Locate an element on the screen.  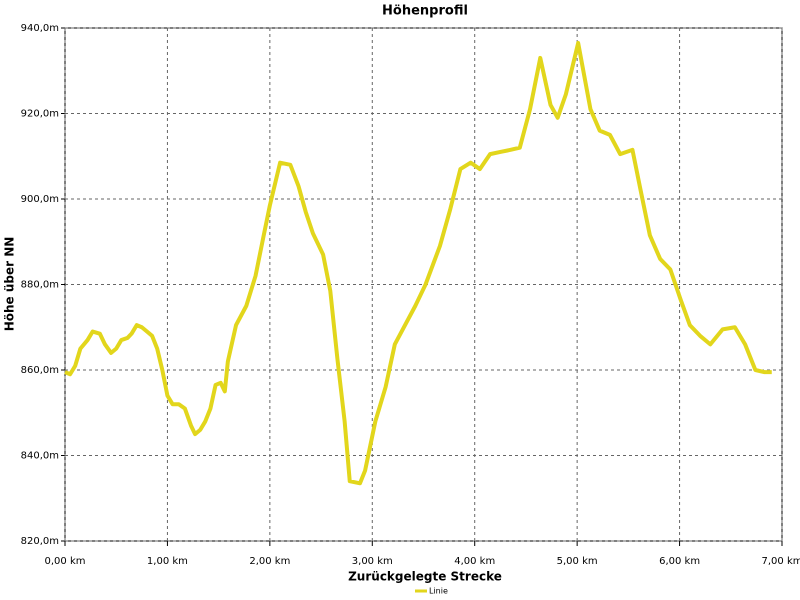
x-tick-label: 1,00 km is located at coordinates (167, 561).